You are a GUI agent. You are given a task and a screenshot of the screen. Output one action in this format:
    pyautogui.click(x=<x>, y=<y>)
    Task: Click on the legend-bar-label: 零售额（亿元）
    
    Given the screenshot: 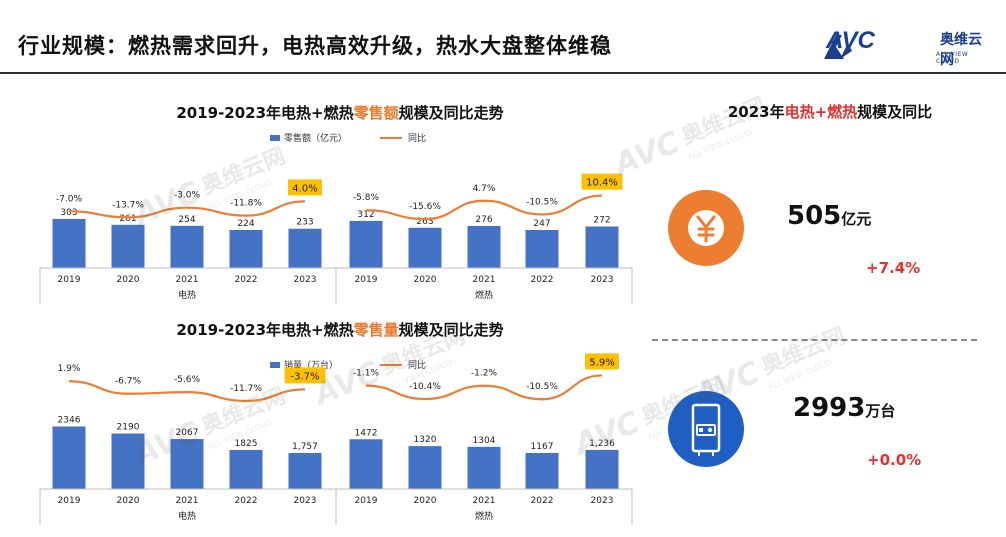 What is the action you would take?
    pyautogui.click(x=315, y=138)
    